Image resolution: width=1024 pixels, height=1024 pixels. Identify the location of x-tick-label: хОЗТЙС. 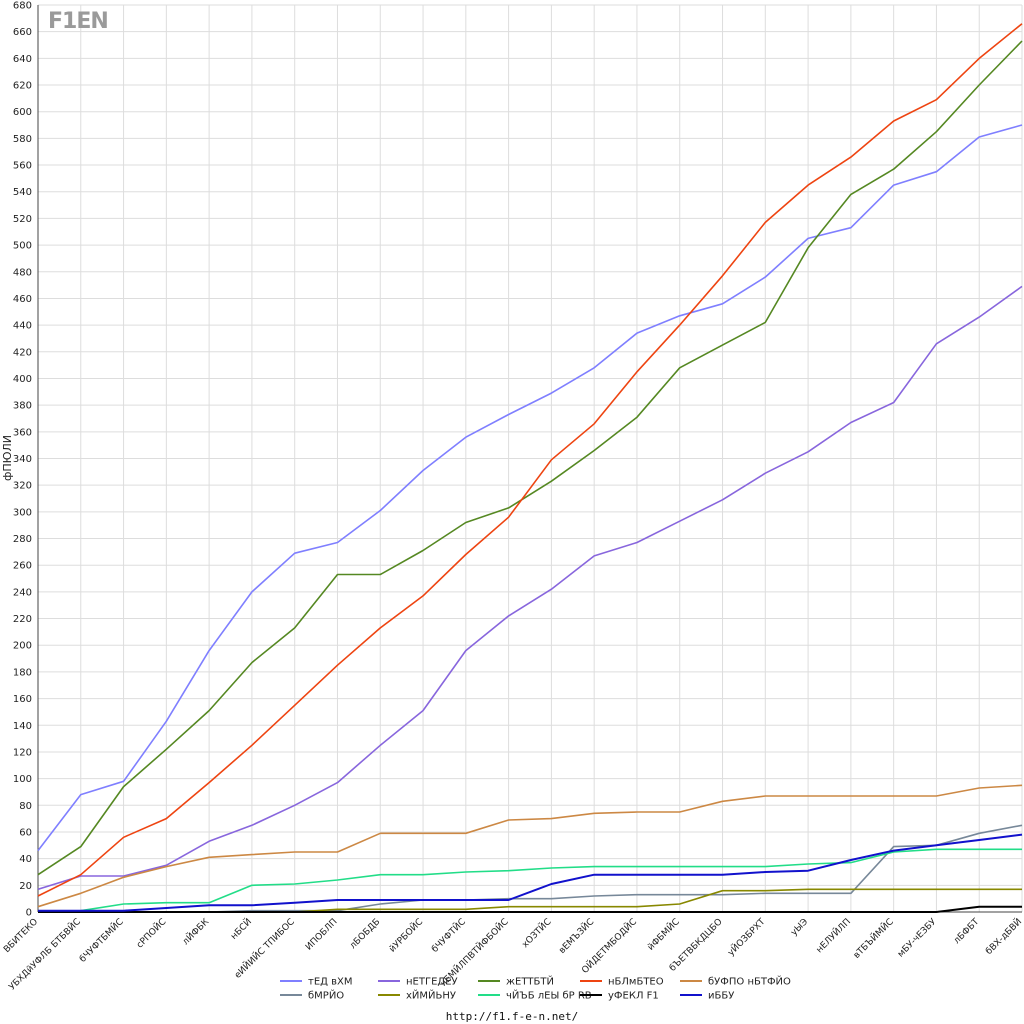
(536, 933).